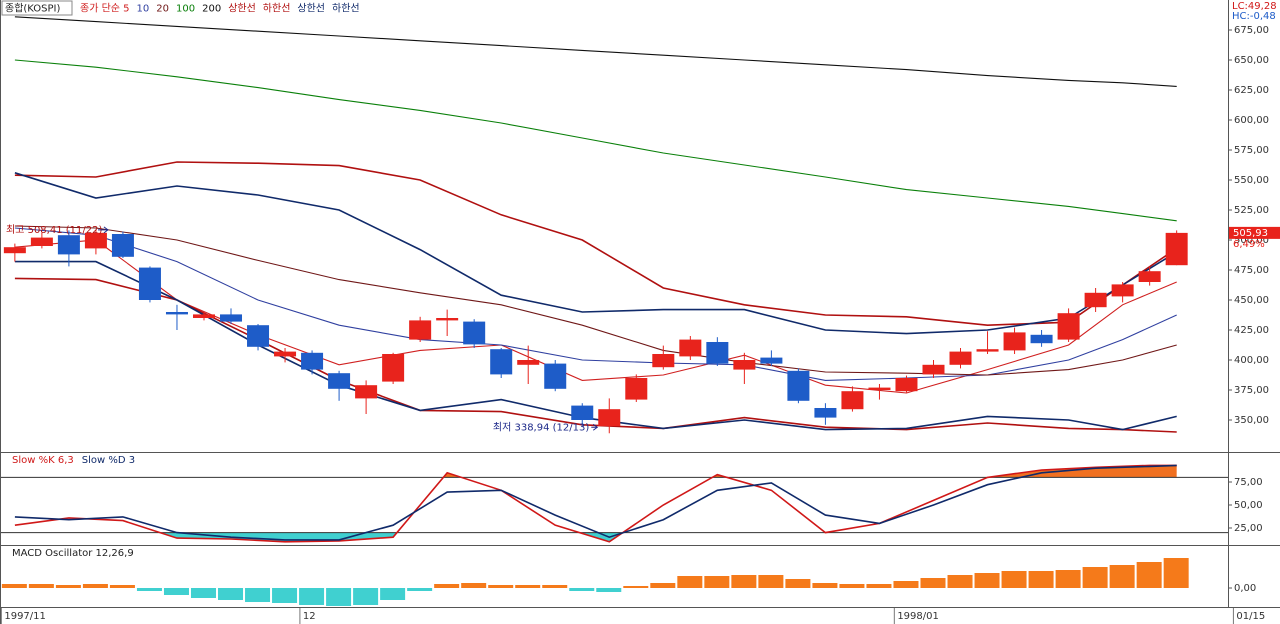 This screenshot has height=624, width=1280. Describe the element at coordinates (1251, 330) in the screenshot. I see `y-tick-label: 425,00` at that location.